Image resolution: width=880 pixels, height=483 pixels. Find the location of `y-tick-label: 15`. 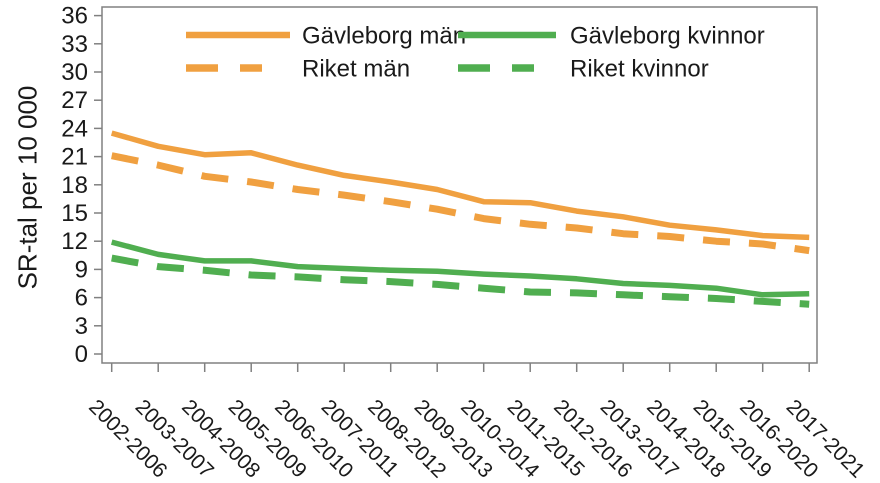

y-tick-label: 15 is located at coordinates (74, 213).